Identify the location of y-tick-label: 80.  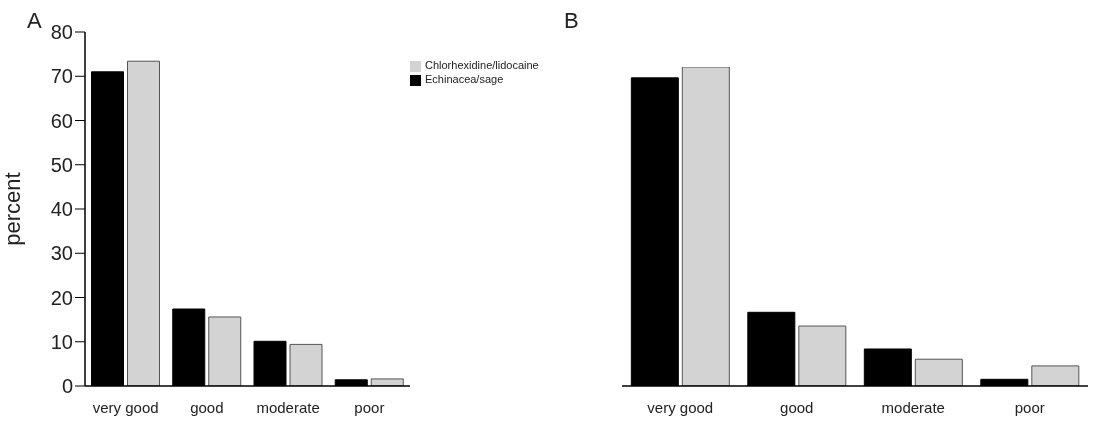
(61, 32).